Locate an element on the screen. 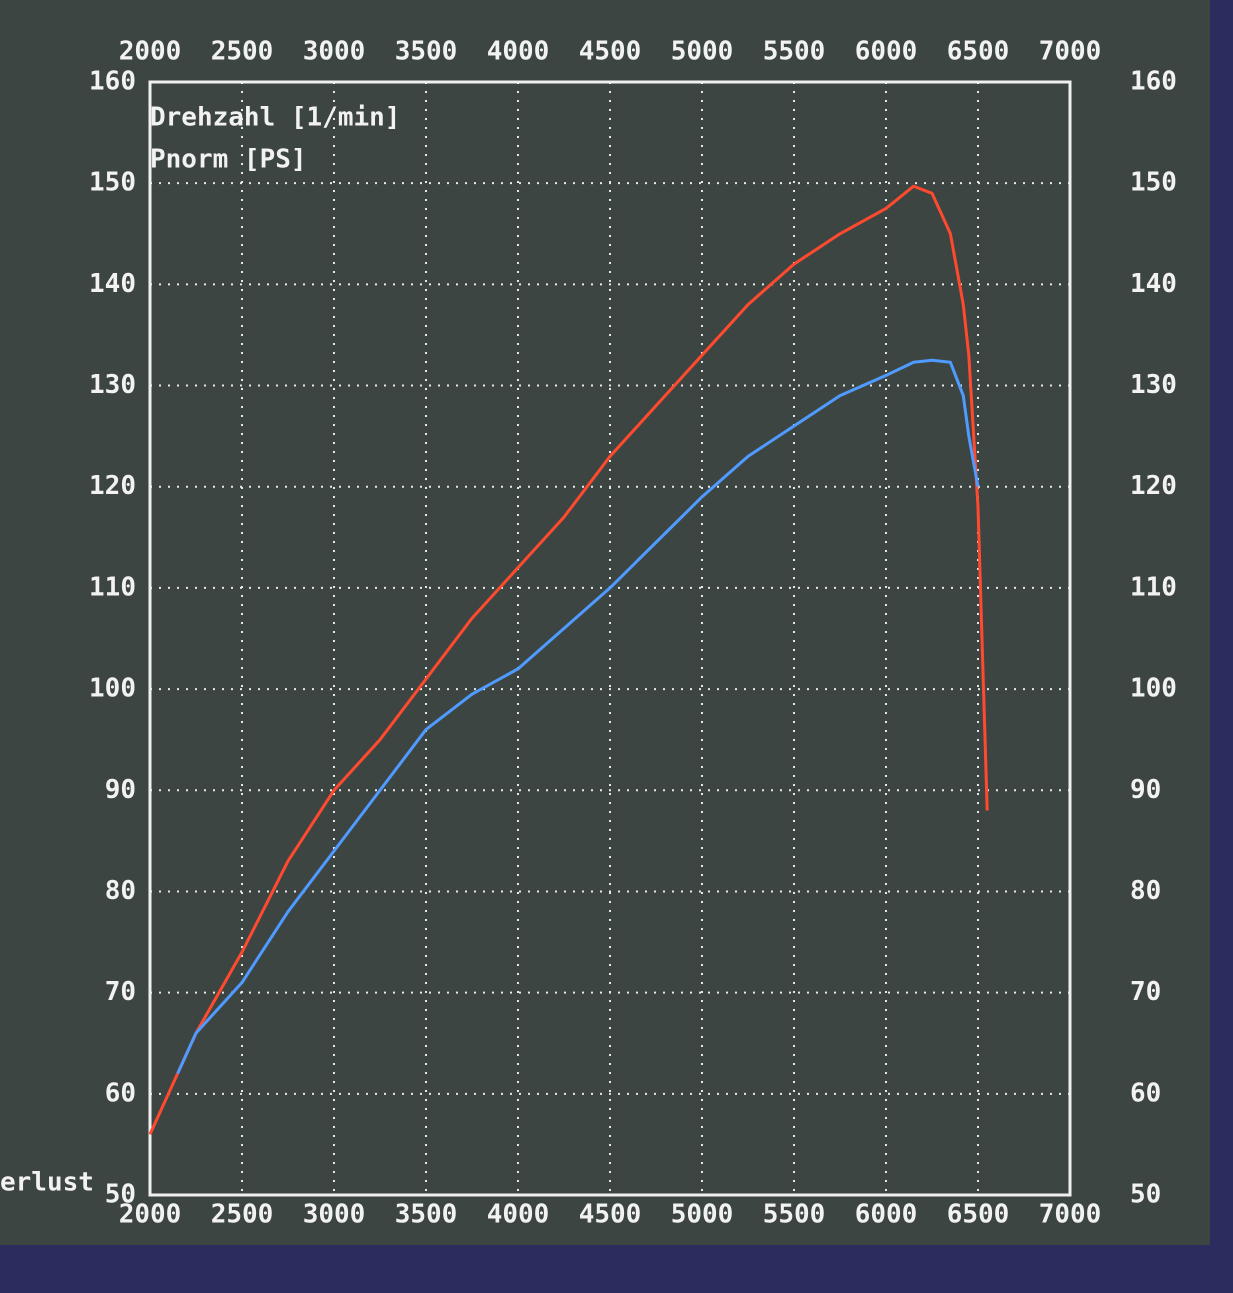  x-tick-label: 3000 is located at coordinates (334, 1215).